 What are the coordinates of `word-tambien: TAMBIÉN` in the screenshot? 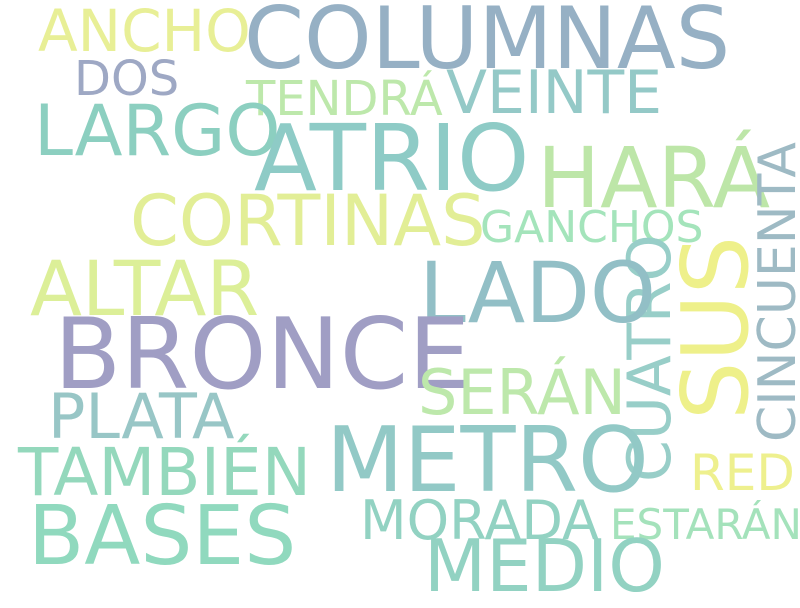 It's located at (165, 472).